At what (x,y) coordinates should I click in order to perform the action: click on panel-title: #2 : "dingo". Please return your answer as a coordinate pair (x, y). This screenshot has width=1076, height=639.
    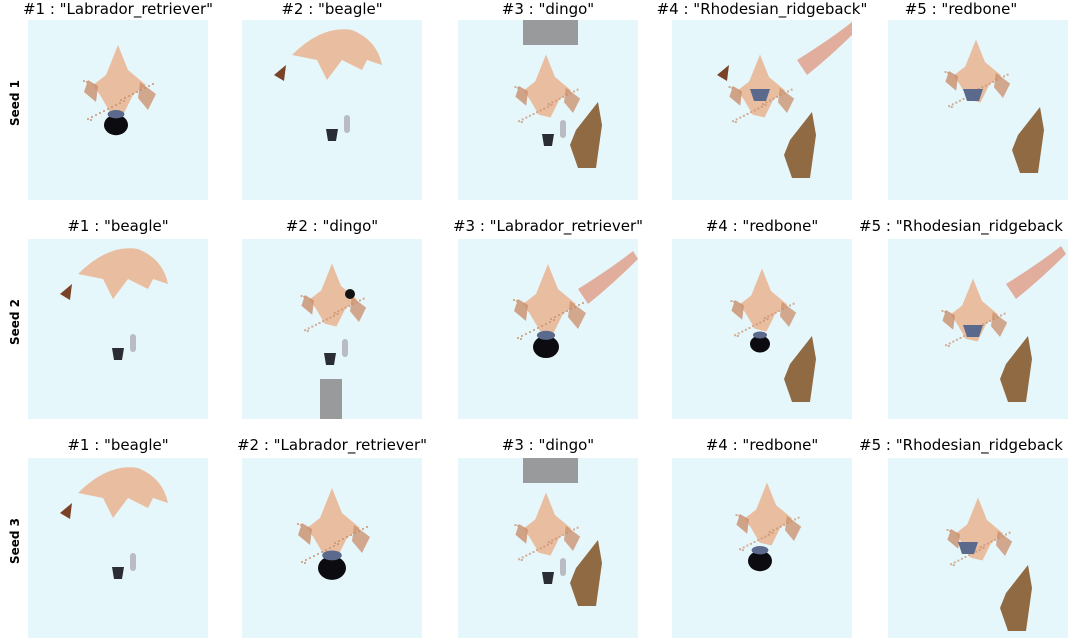
    Looking at the image, I should click on (332, 226).